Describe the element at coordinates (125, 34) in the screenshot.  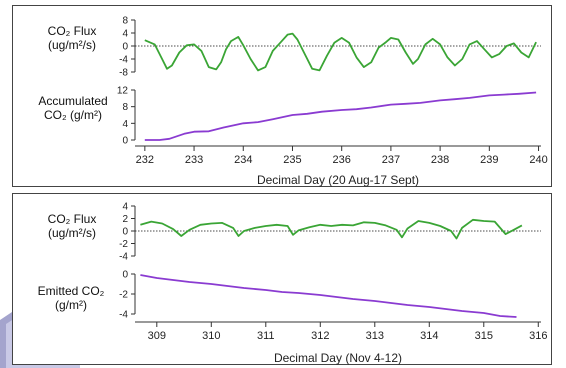
I see `top-flux-tick-label: 4` at that location.